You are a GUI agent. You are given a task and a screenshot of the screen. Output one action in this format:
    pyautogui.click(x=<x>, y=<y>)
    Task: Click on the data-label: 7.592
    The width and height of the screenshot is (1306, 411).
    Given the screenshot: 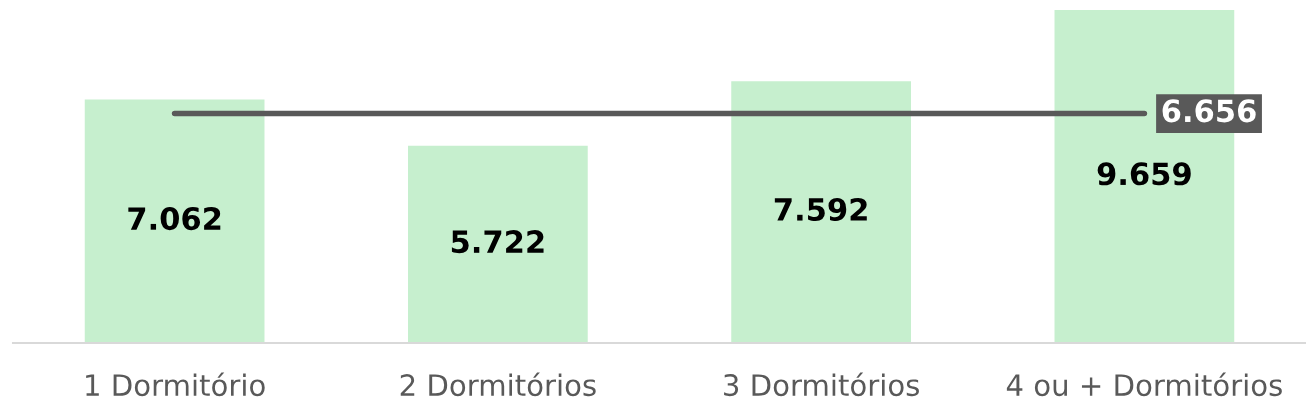 What is the action you would take?
    pyautogui.click(x=820, y=209)
    